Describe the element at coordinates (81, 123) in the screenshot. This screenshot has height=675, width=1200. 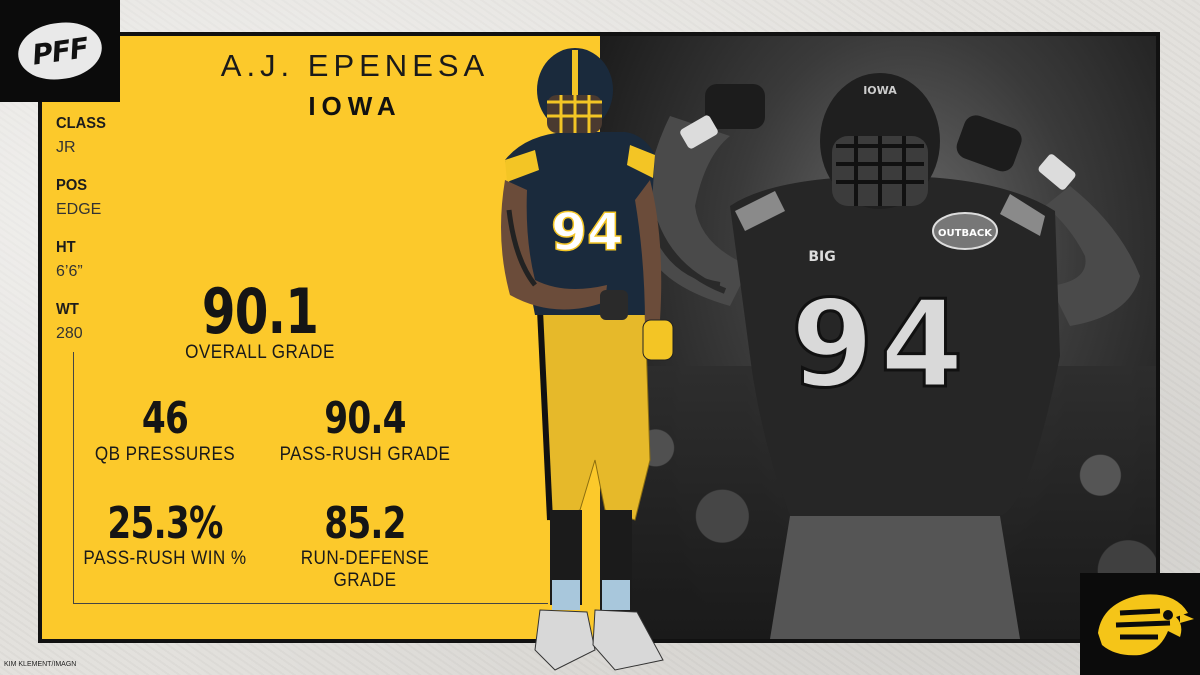
I see `bio-label-class: CLASS` at that location.